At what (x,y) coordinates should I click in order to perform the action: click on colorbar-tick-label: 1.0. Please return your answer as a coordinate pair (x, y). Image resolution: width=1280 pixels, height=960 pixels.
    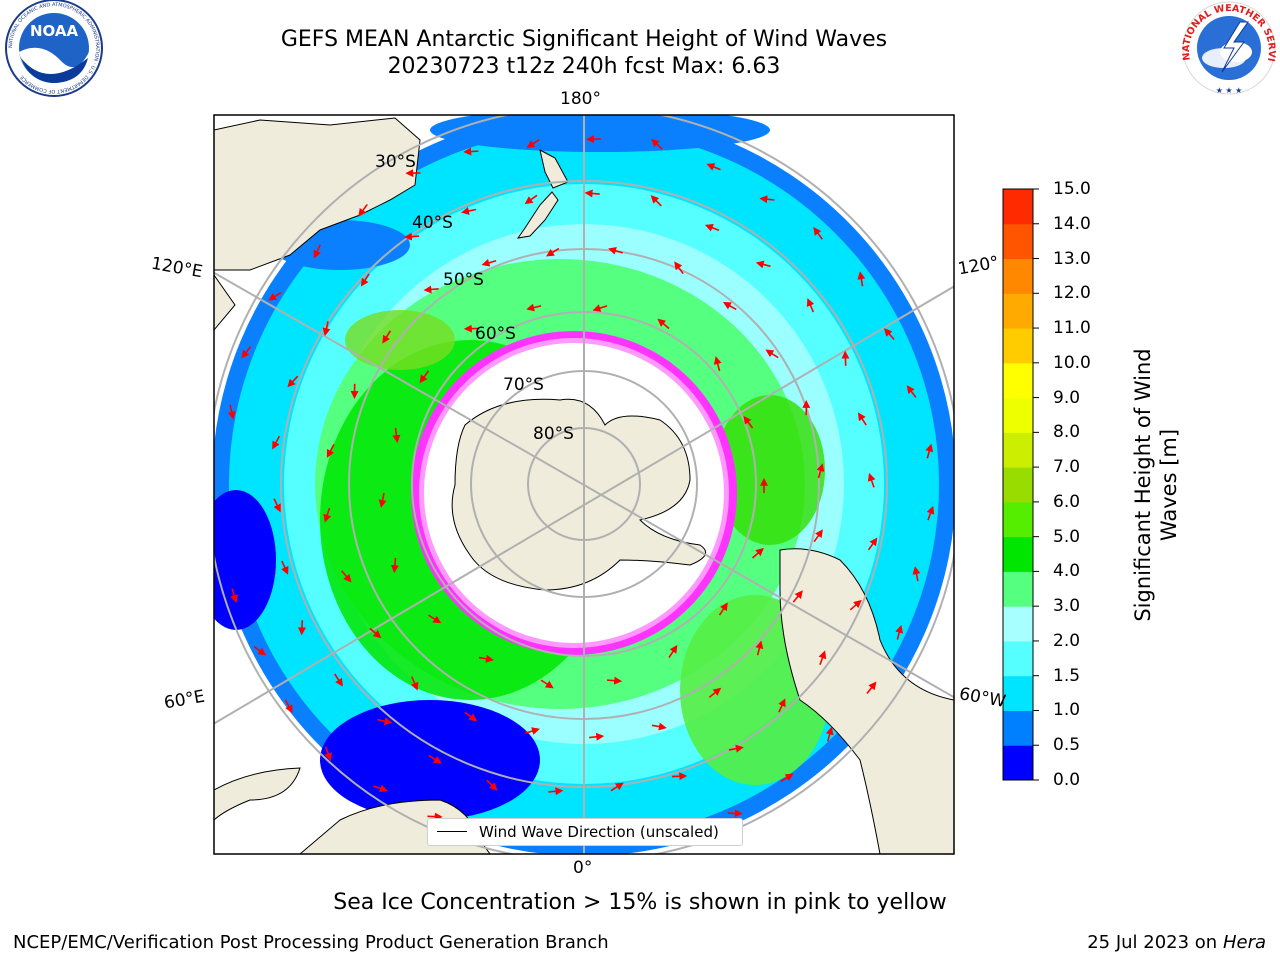
    Looking at the image, I should click on (1067, 710).